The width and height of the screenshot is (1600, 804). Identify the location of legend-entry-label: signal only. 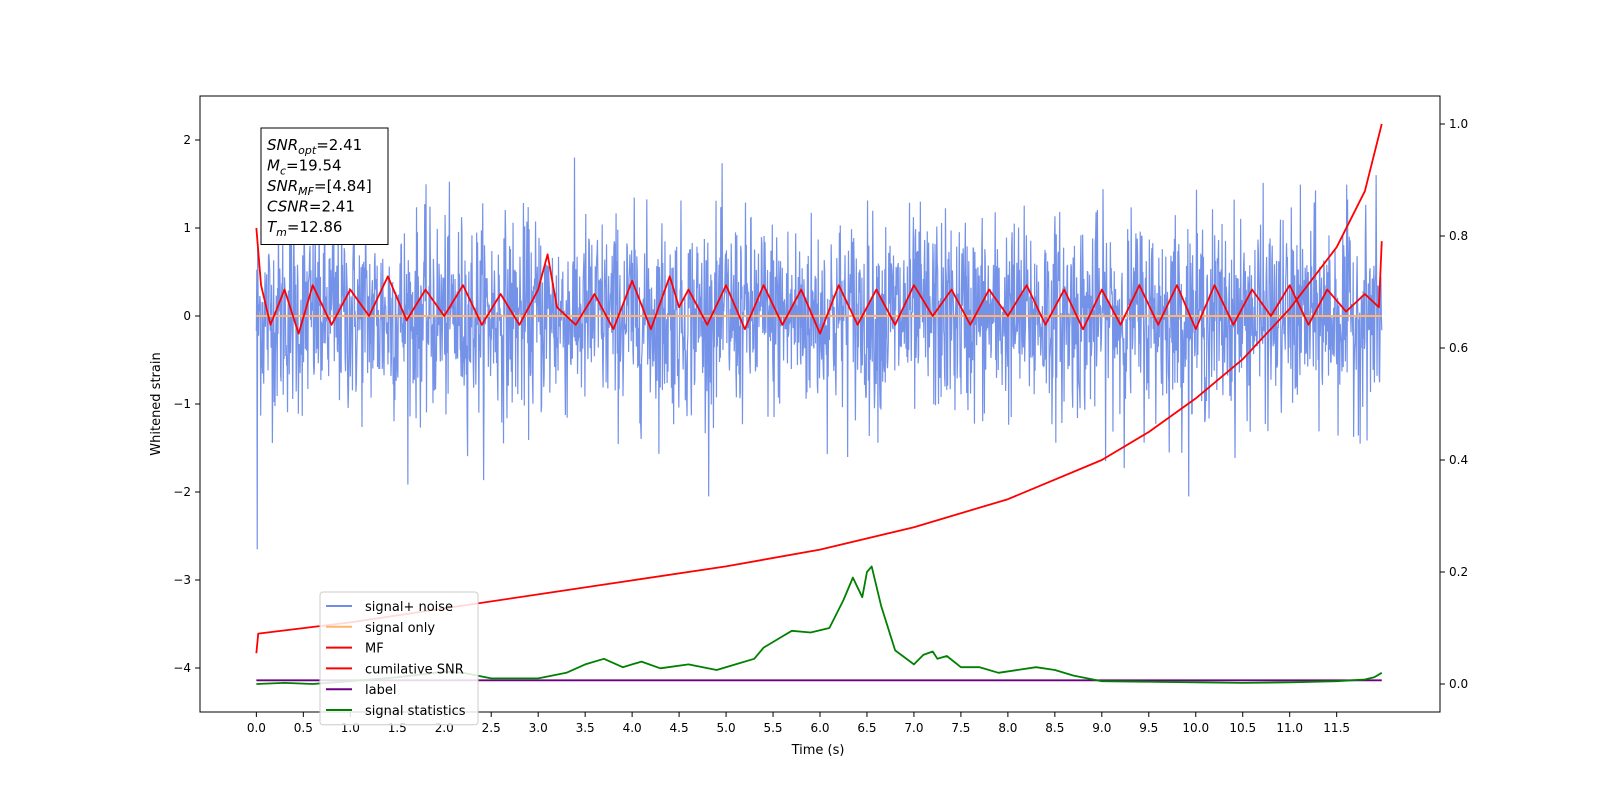
(400, 628).